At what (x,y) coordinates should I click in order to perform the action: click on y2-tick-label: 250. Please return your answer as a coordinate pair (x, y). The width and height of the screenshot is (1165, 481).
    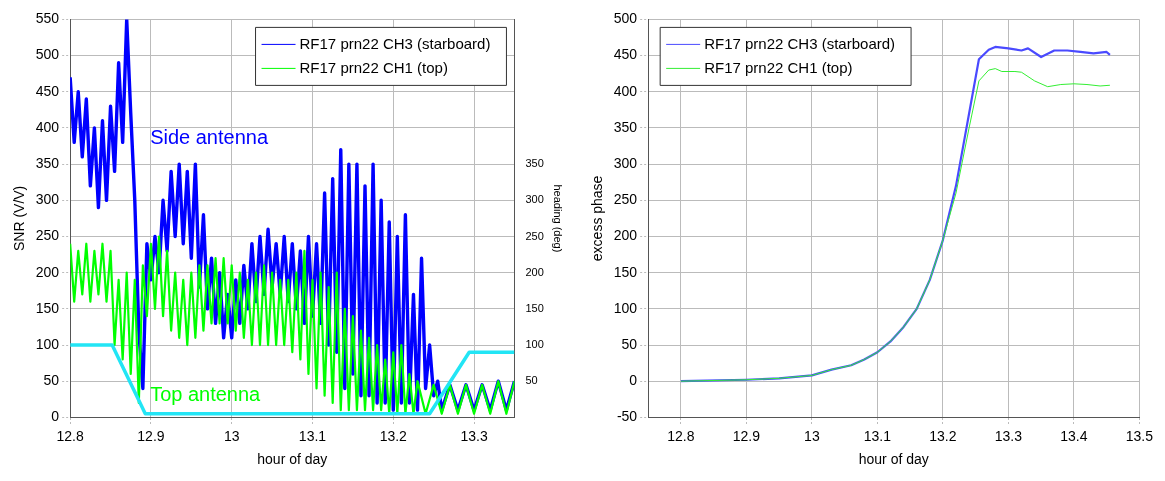
    Looking at the image, I should click on (534, 235).